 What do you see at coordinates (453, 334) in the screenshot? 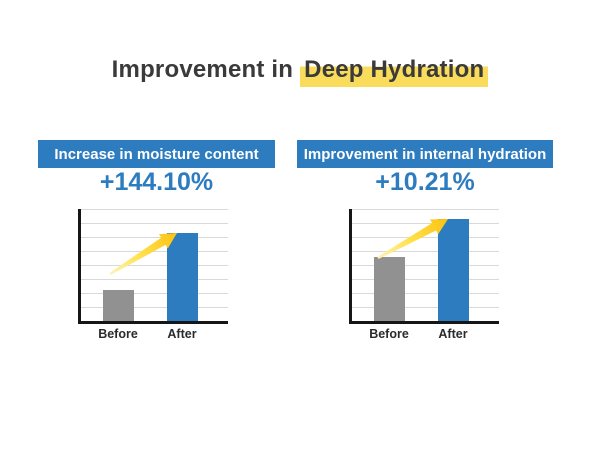
I see `right-x-label-after: After` at bounding box center [453, 334].